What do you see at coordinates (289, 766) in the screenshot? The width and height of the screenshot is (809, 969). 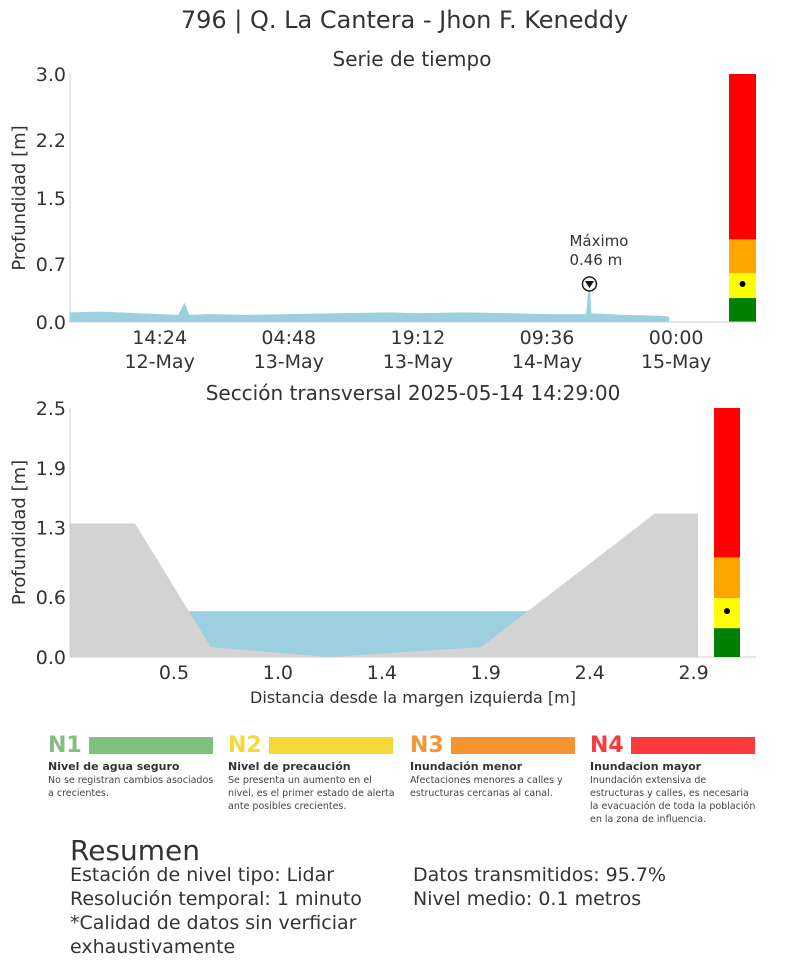 I see `legend-name: Nivel de precaución` at bounding box center [289, 766].